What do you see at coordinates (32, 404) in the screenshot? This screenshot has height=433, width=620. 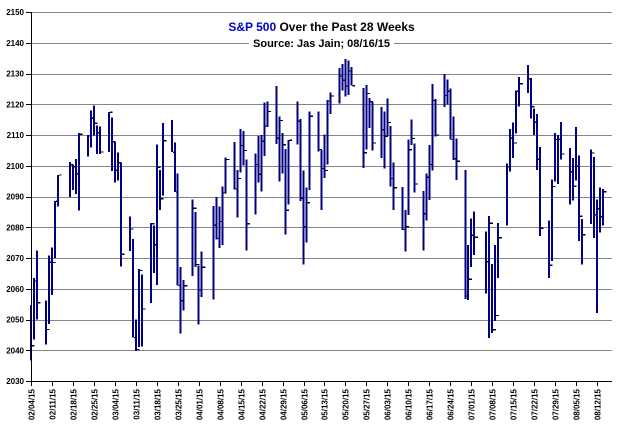 I see `x-axis-label: 02/04/15` at bounding box center [32, 404].